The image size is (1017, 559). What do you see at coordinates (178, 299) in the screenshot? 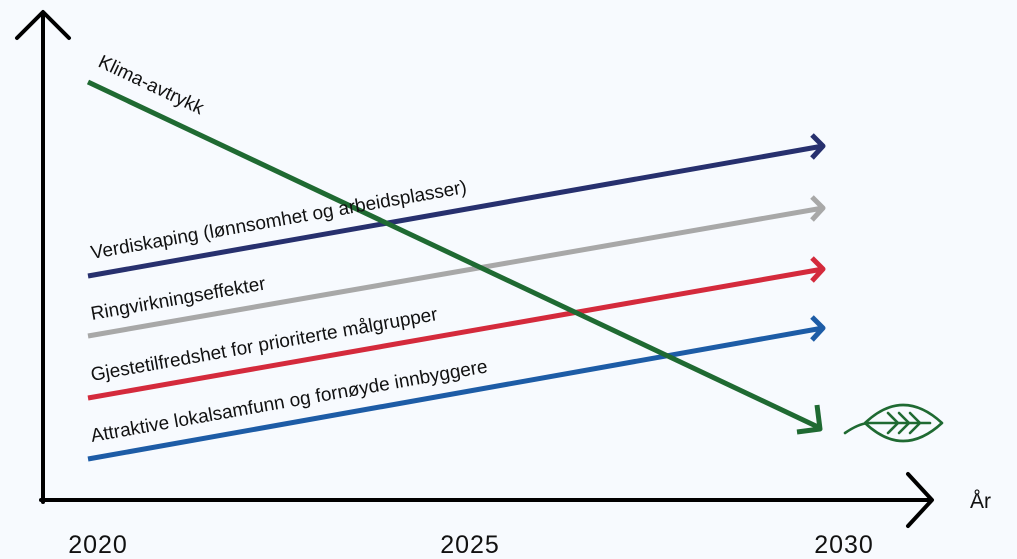
I see `label-ringvirkningseffekter: Ringvirkningseffekter` at bounding box center [178, 299].